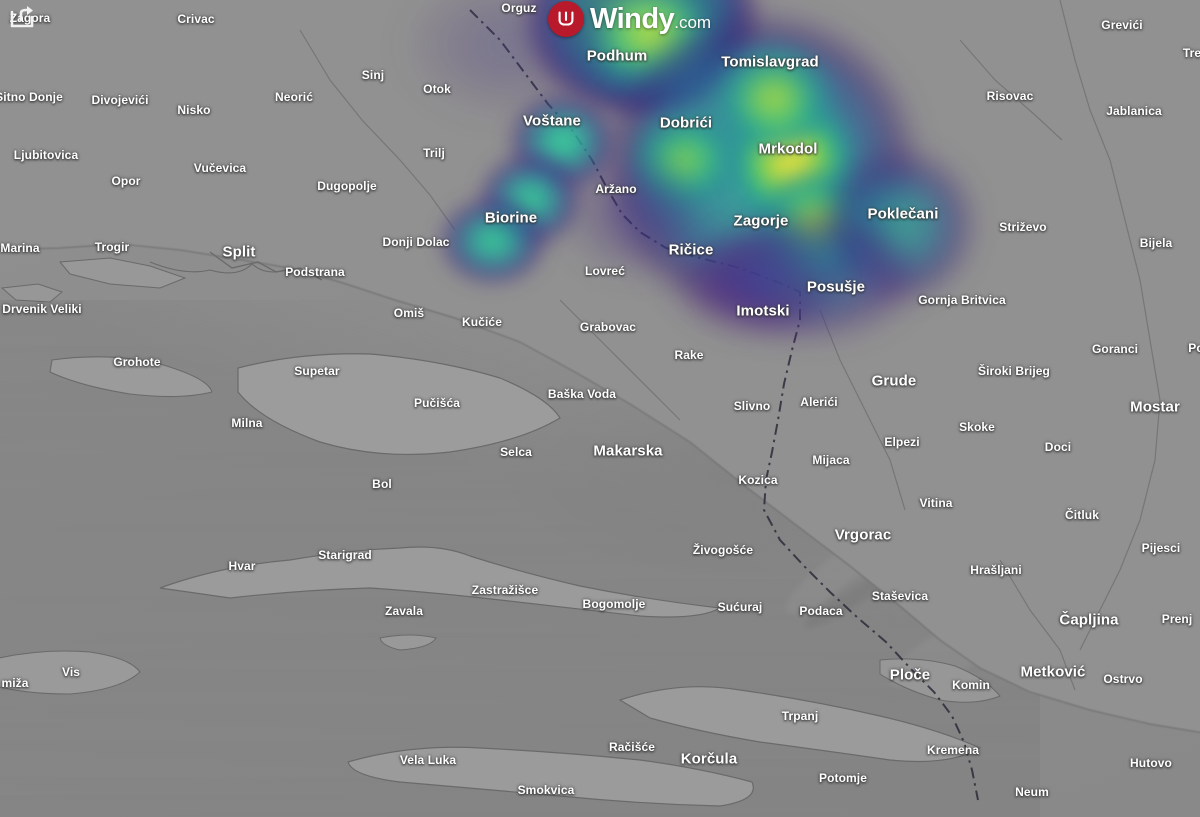 The width and height of the screenshot is (1200, 817). What do you see at coordinates (600, 792) in the screenshot?
I see `timeline-bar: 16:31 - Prije 1h 3m` at bounding box center [600, 792].